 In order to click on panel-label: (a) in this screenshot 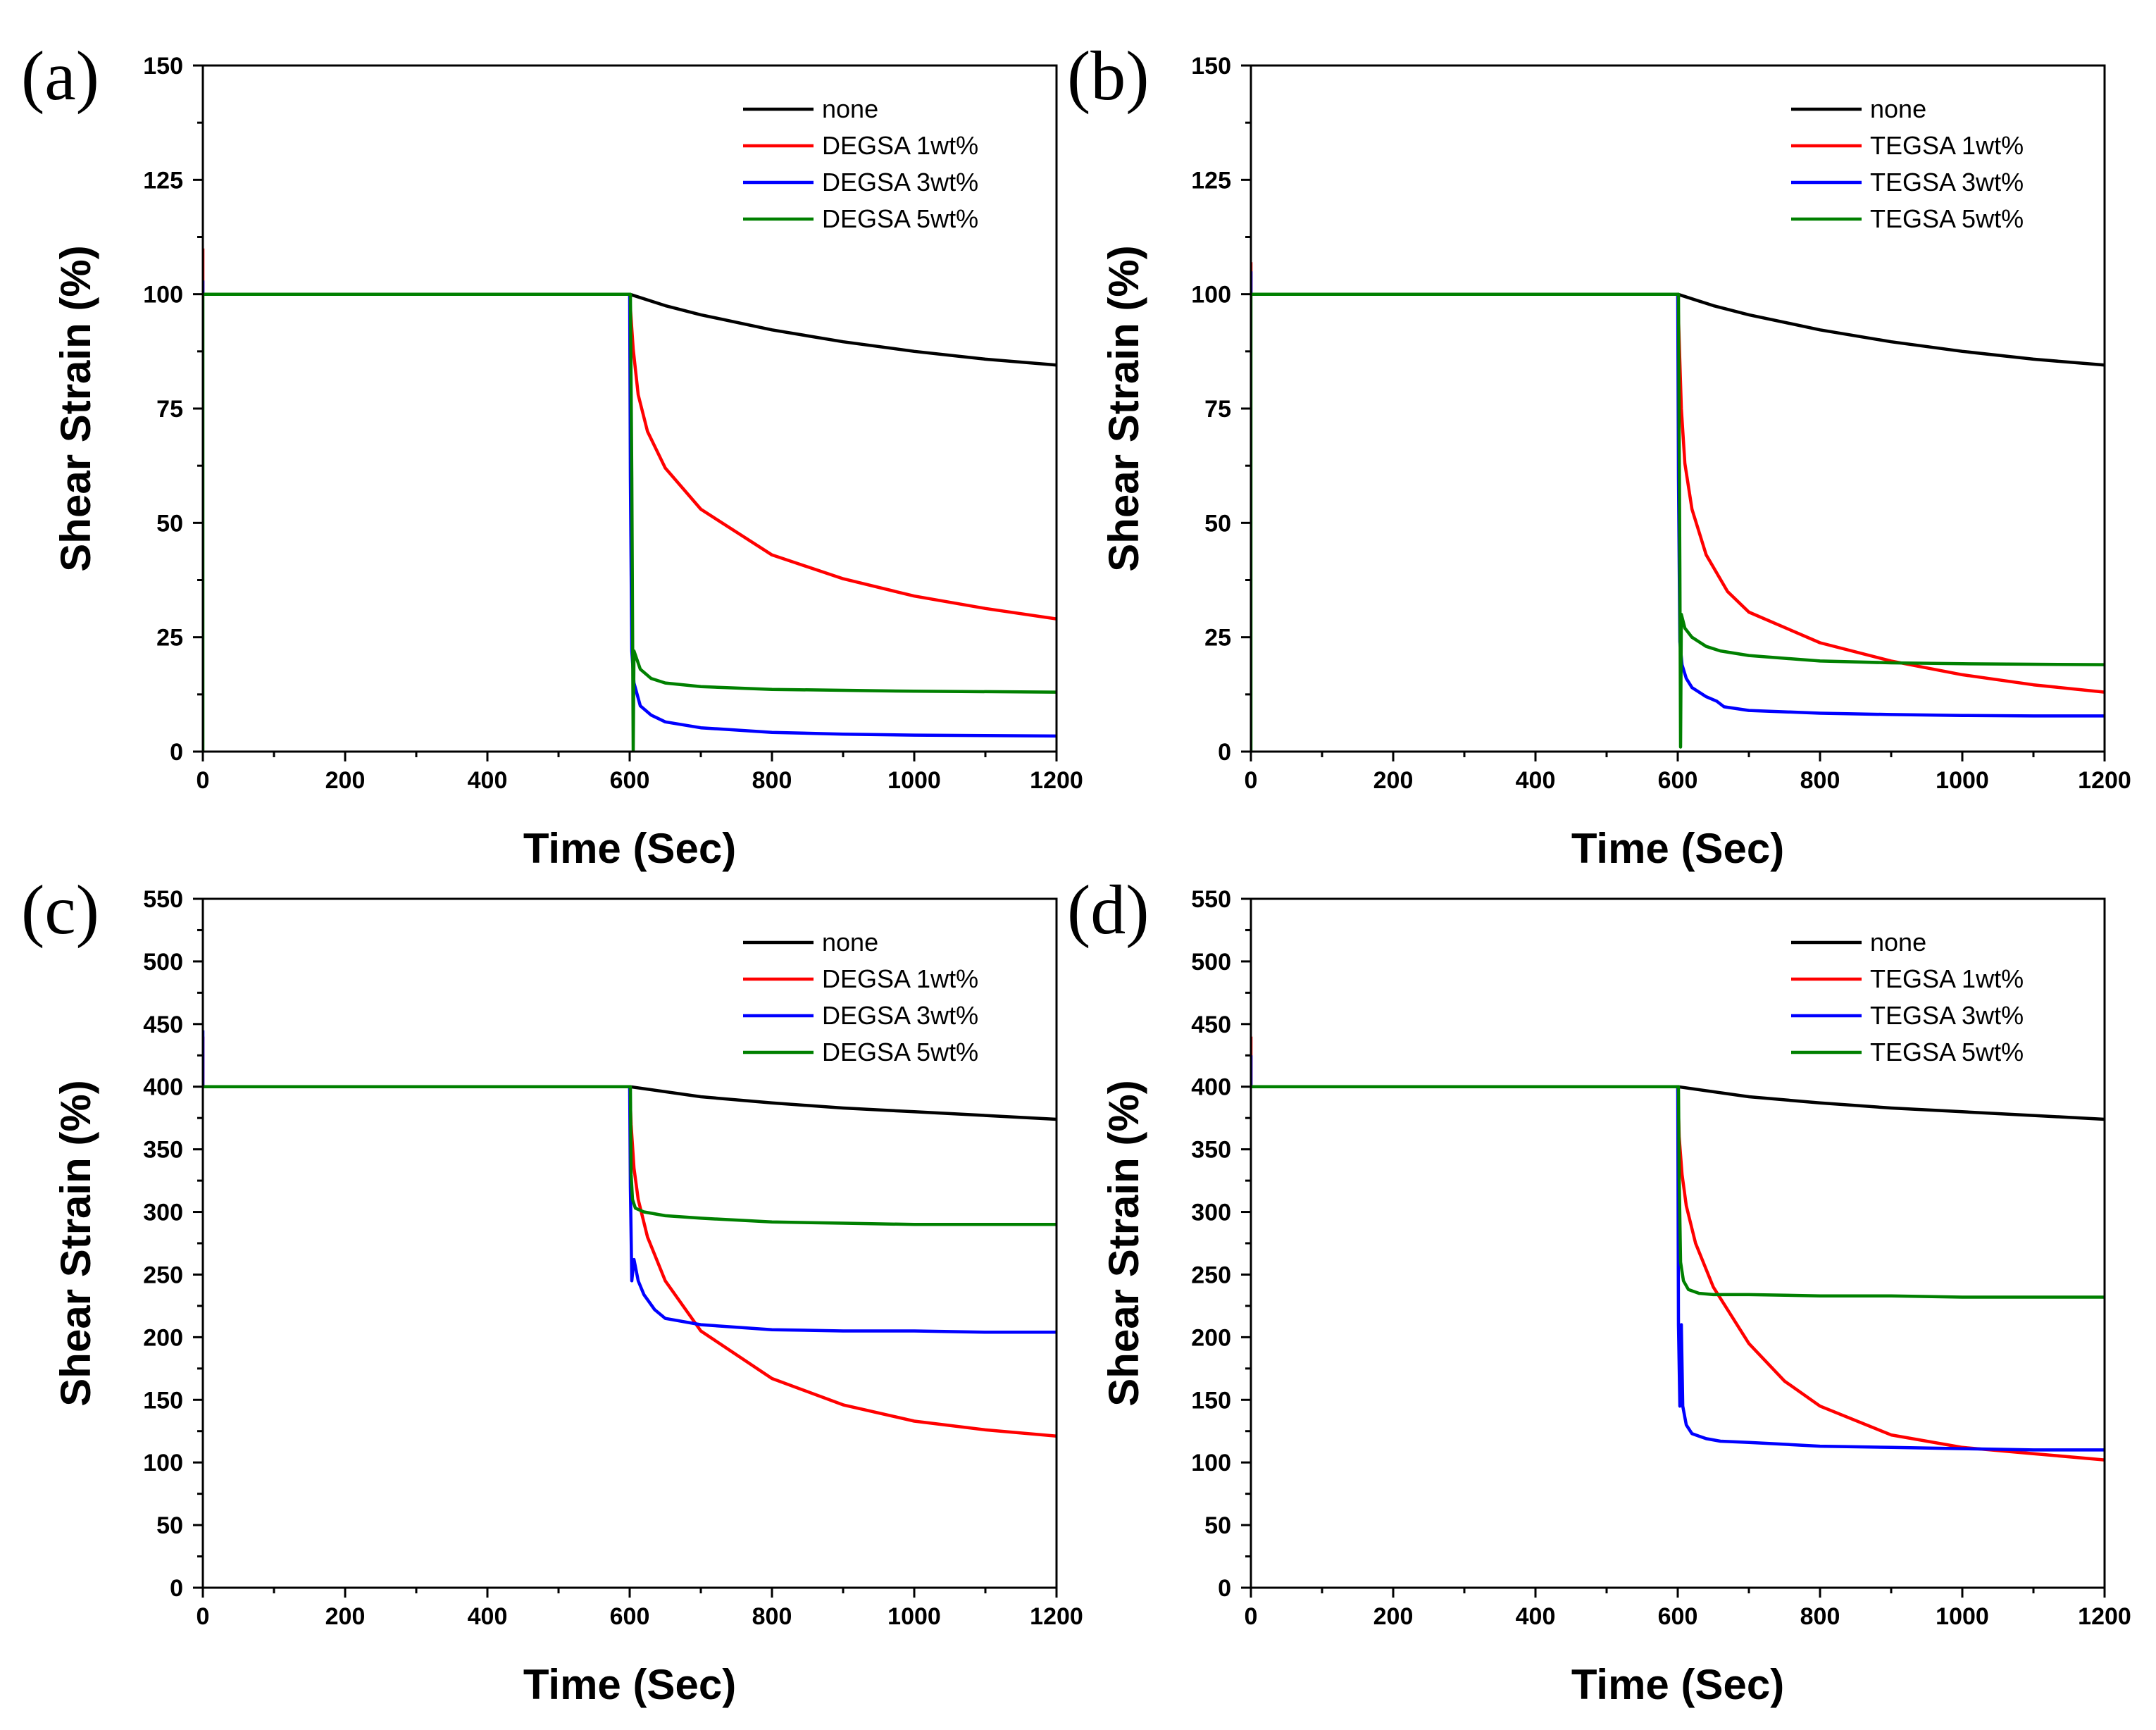, I will do `click(60, 76)`.